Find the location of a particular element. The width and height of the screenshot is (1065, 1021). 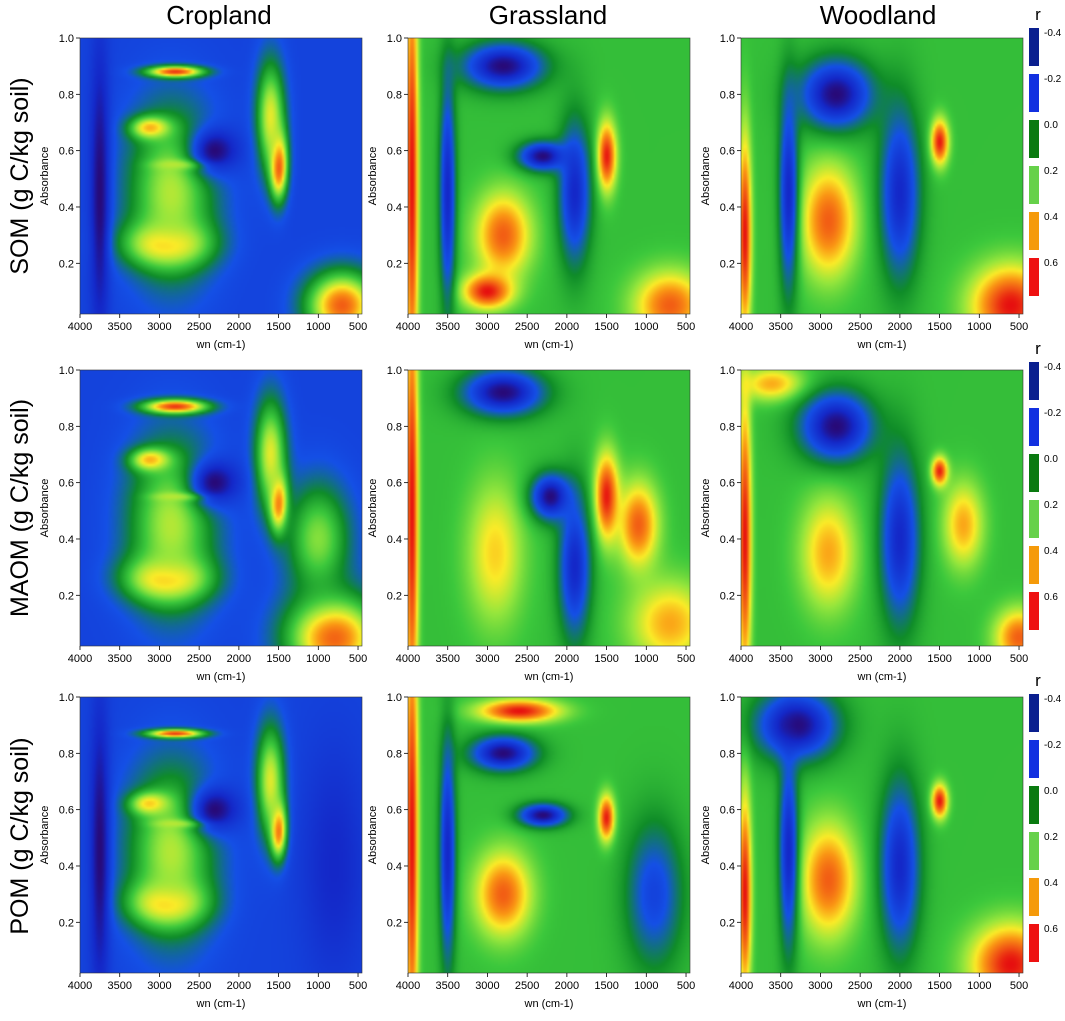

column-title-woodland: Woodland is located at coordinates (878, 15).